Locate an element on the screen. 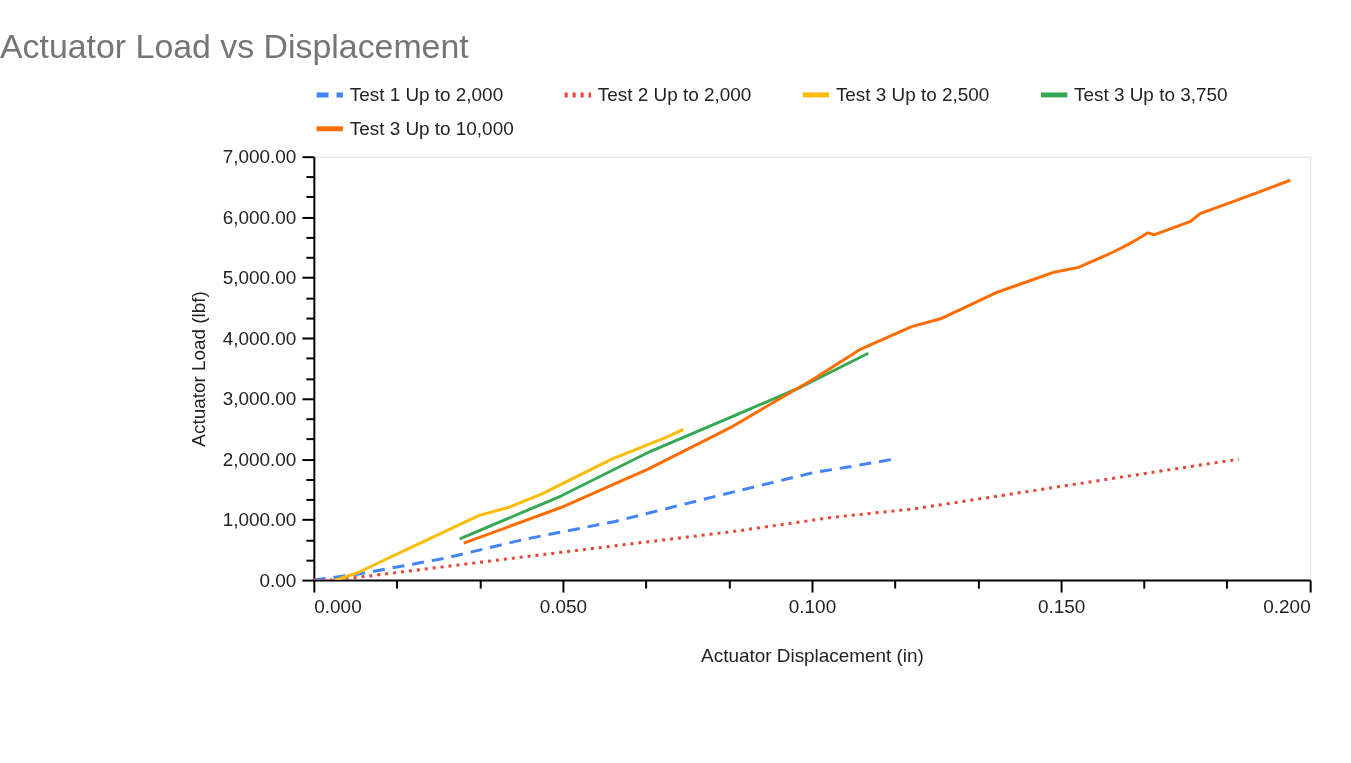  x-tick-label: 0.100 is located at coordinates (812, 607).